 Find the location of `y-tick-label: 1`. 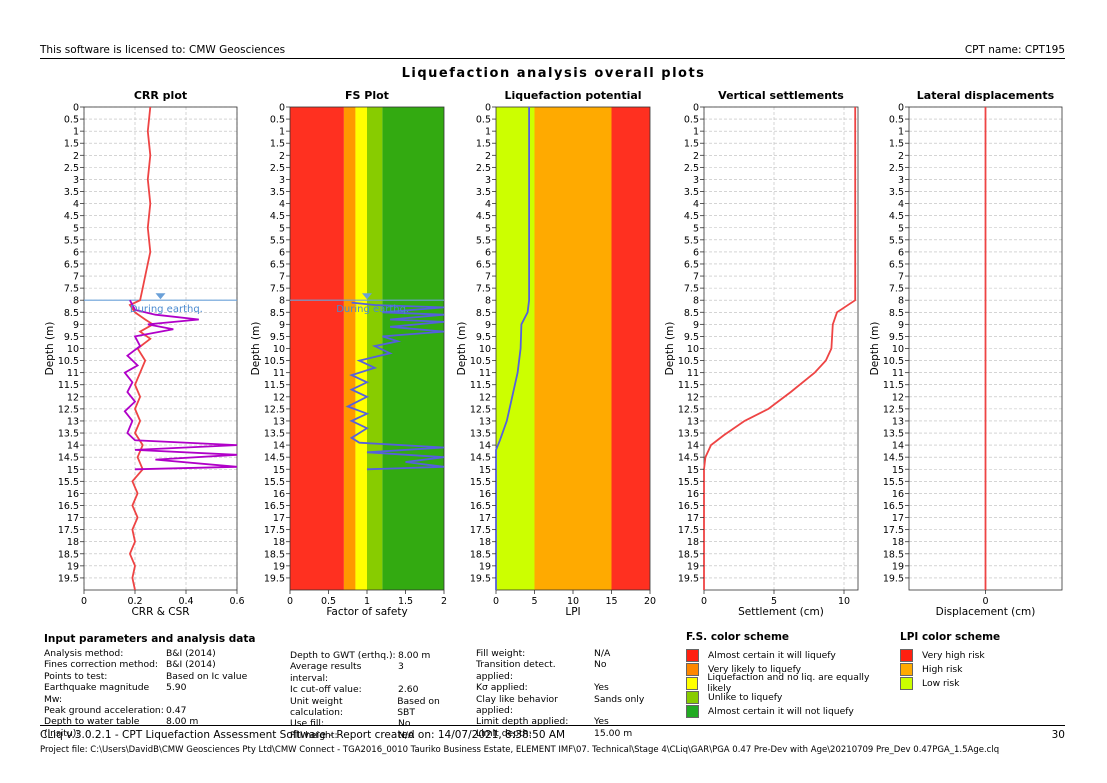

y-tick-label: 1 is located at coordinates (488, 132).